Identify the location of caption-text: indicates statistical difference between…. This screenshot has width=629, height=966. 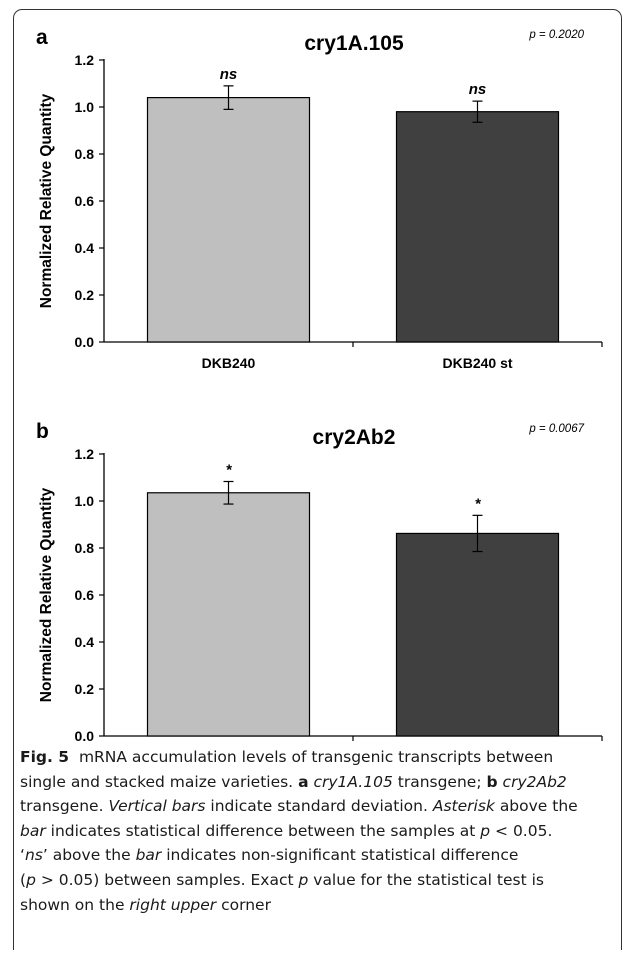
(263, 830).